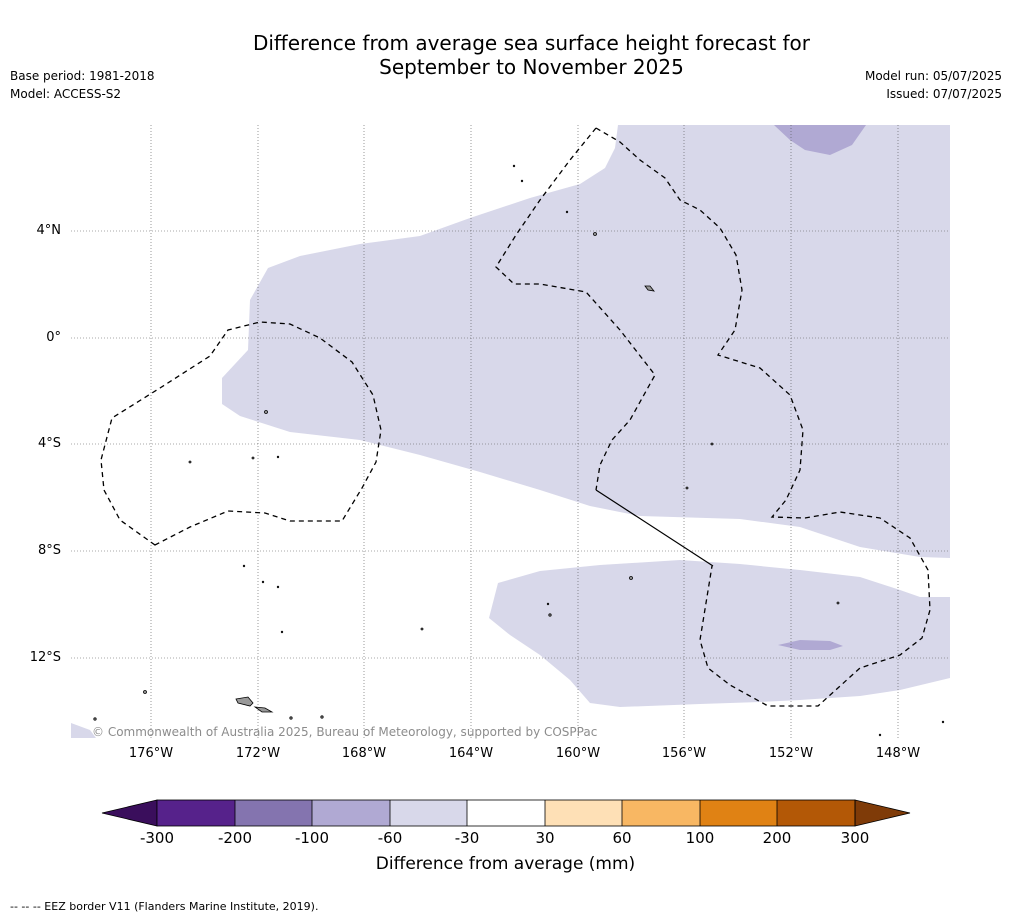 The image size is (1011, 919). I want to click on lon-label-164w: 164°W, so click(471, 753).